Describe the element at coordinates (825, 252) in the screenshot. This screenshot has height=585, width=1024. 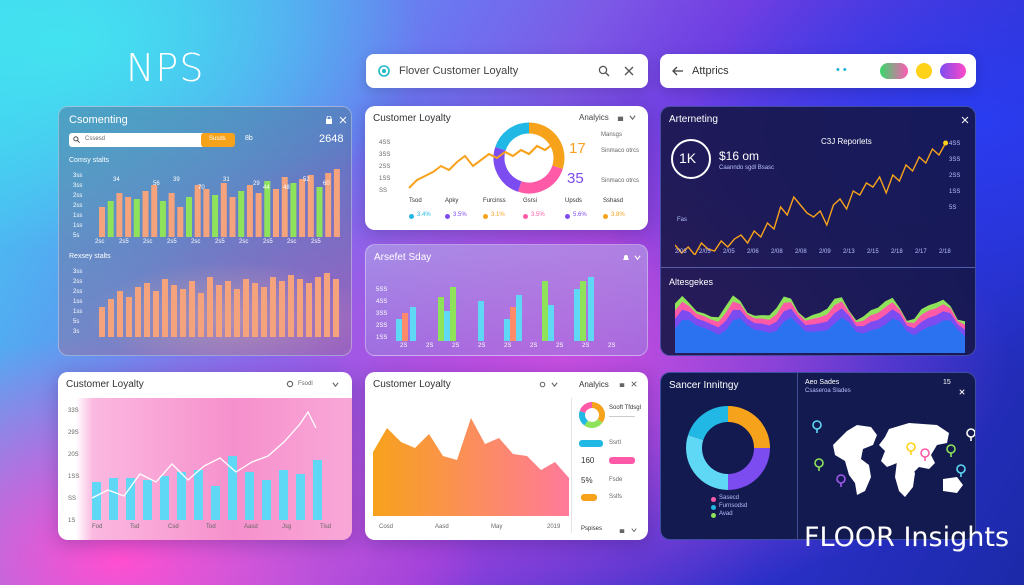
I see `x-tick: 2/09` at that location.